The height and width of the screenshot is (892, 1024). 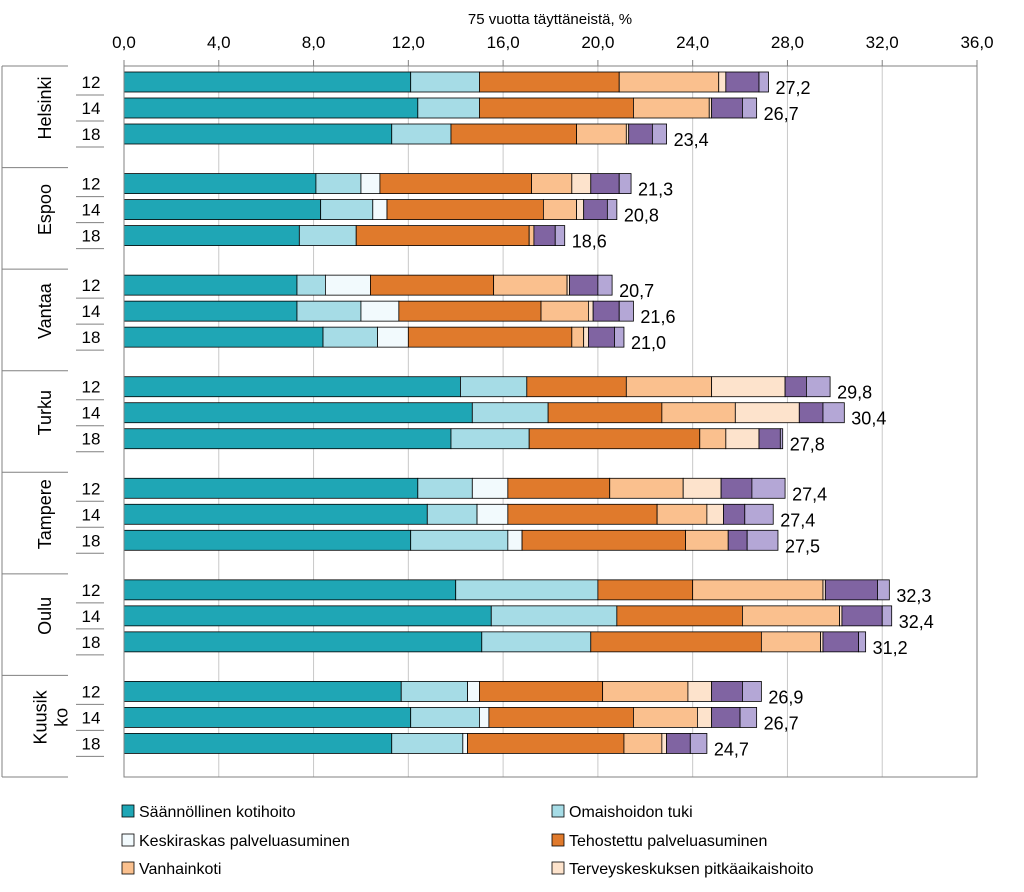 I want to click on x-axis-title: 75 vuotta täyttäneistä, %, so click(x=550, y=19).